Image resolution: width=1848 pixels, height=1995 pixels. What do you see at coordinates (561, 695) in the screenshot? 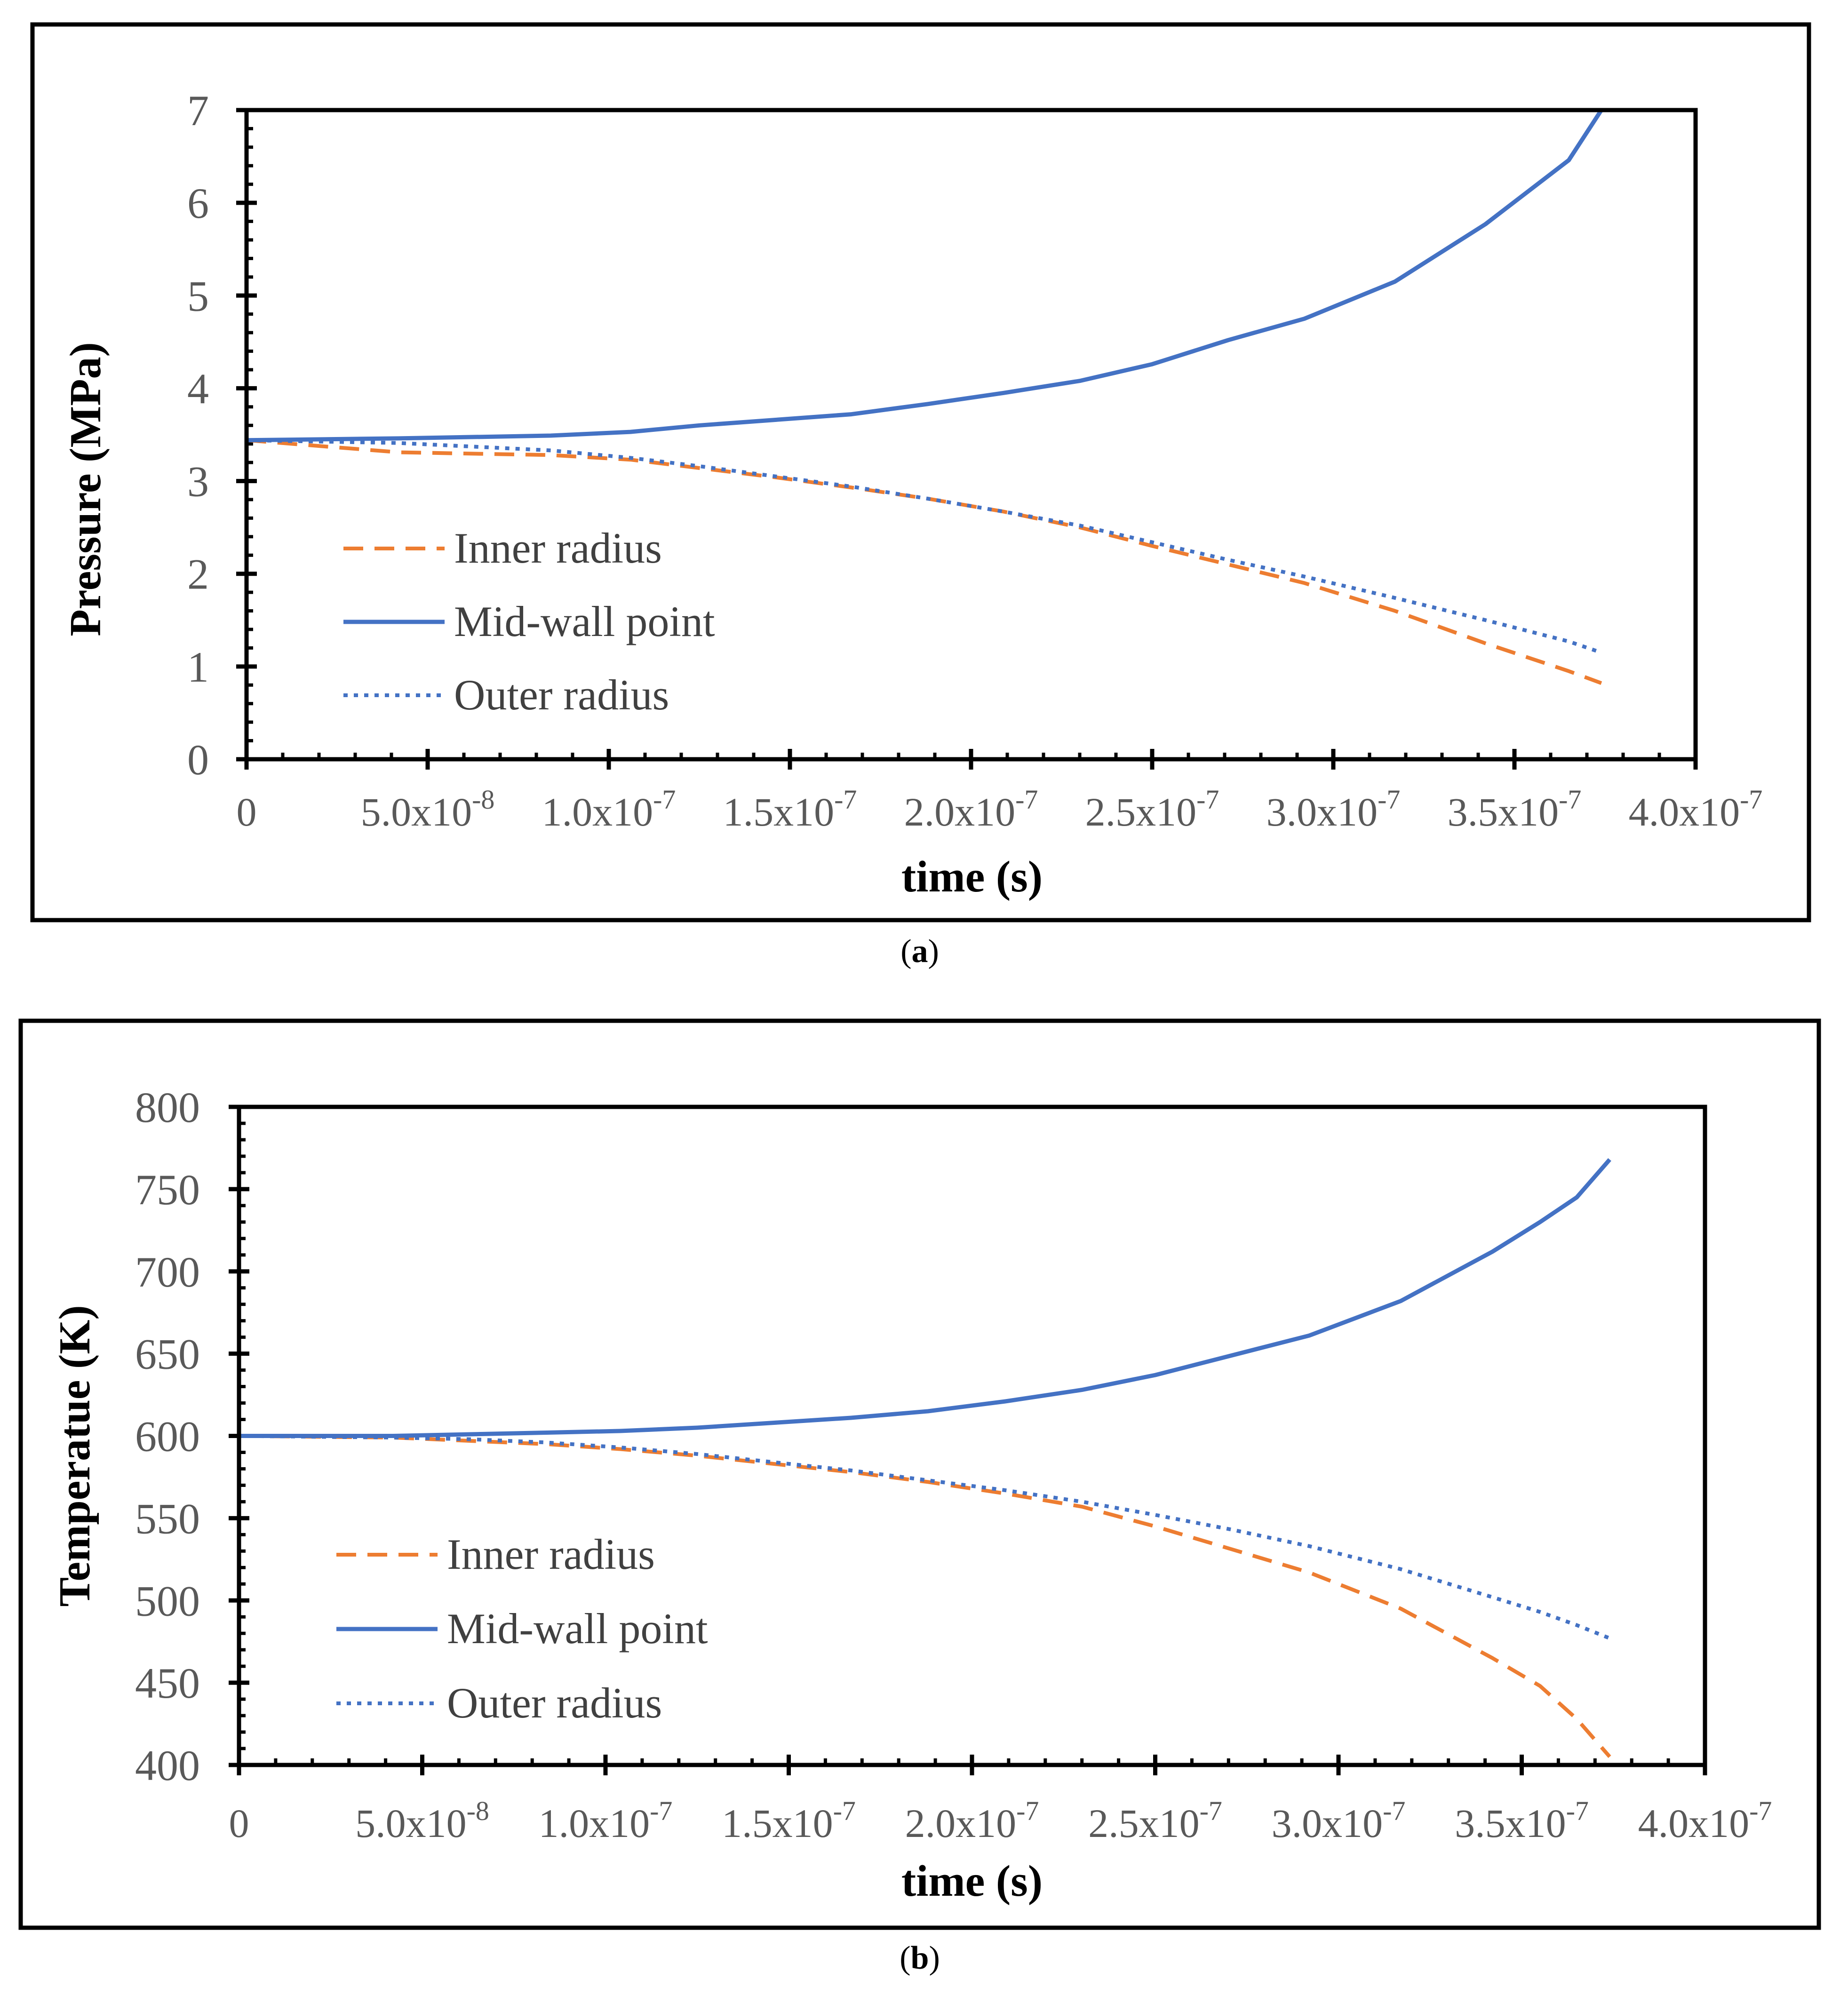
I see `panel-a-legend-label: Outer radius` at bounding box center [561, 695].